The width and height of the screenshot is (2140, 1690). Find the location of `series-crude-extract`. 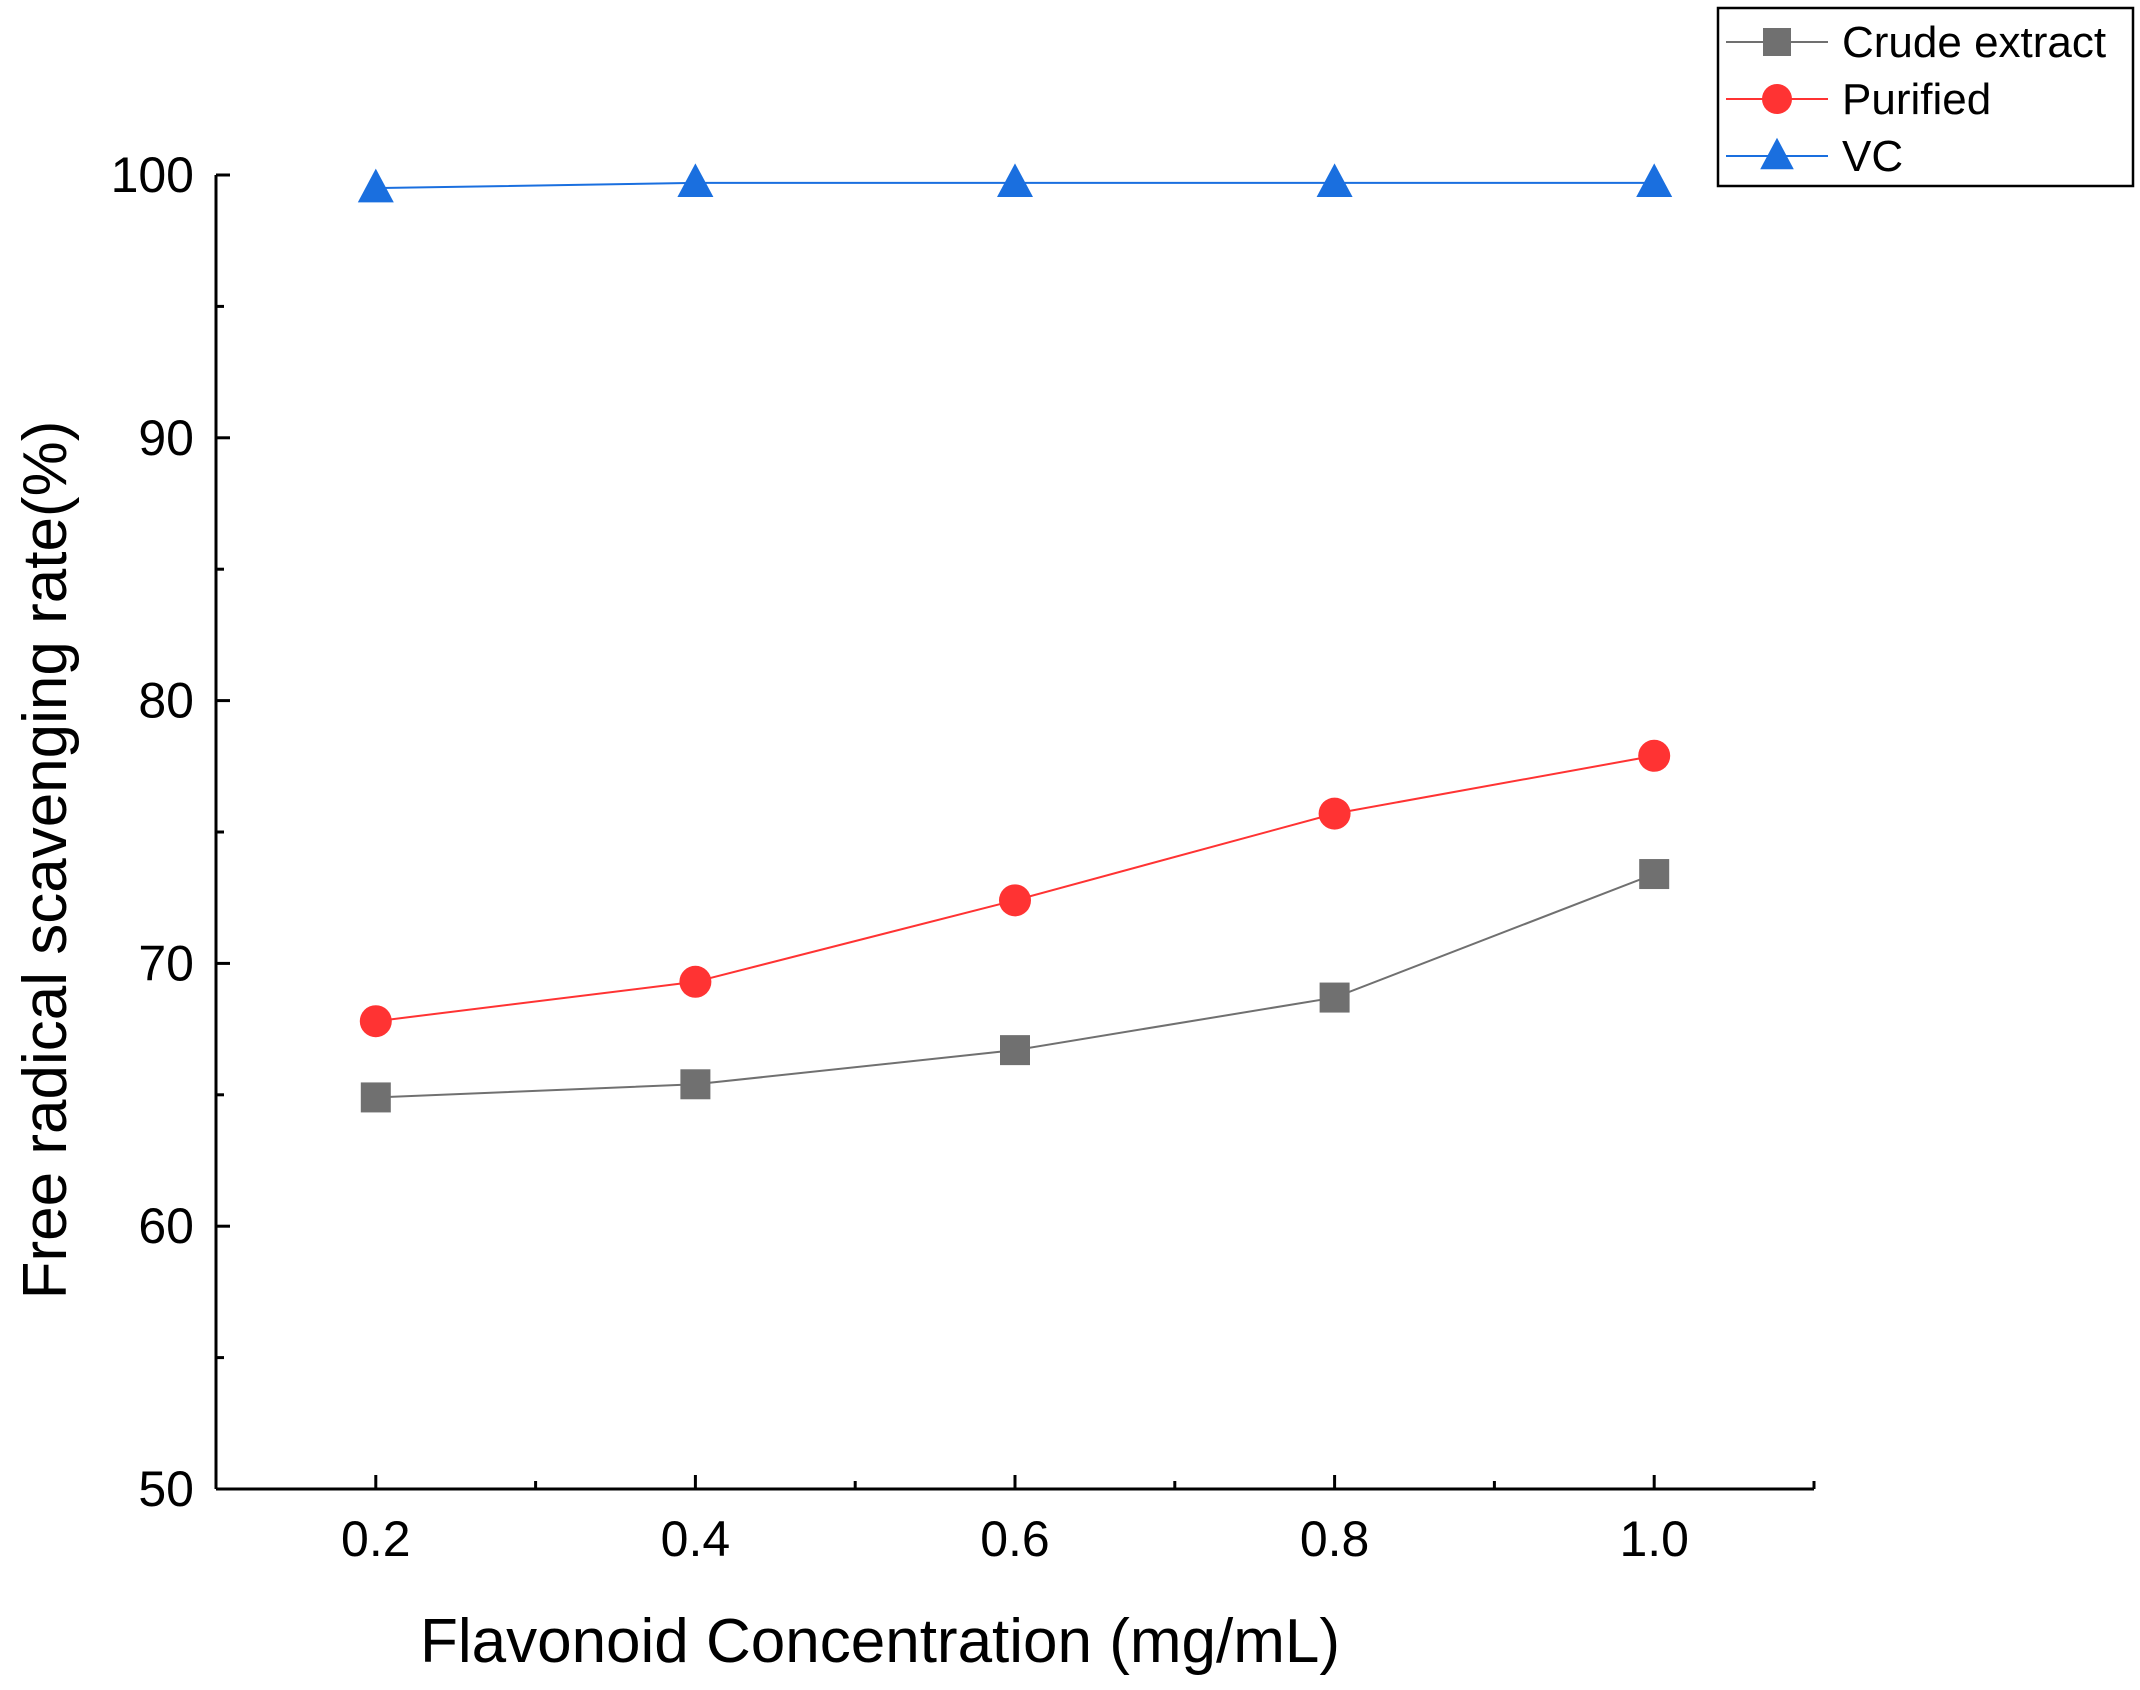

series-crude-extract is located at coordinates (1015, 986).